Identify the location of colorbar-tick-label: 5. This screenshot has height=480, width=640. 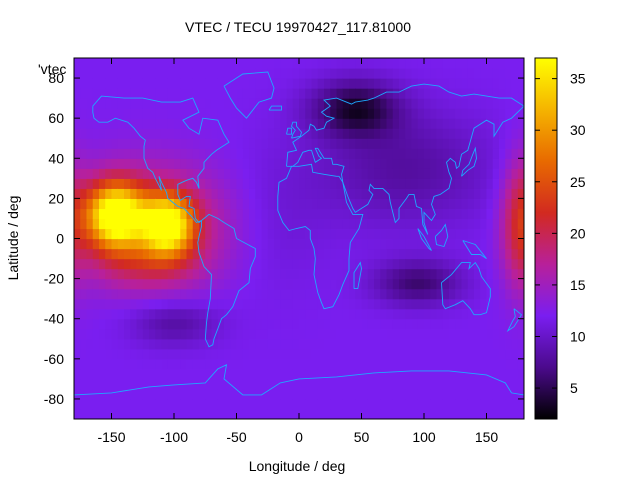
(574, 388).